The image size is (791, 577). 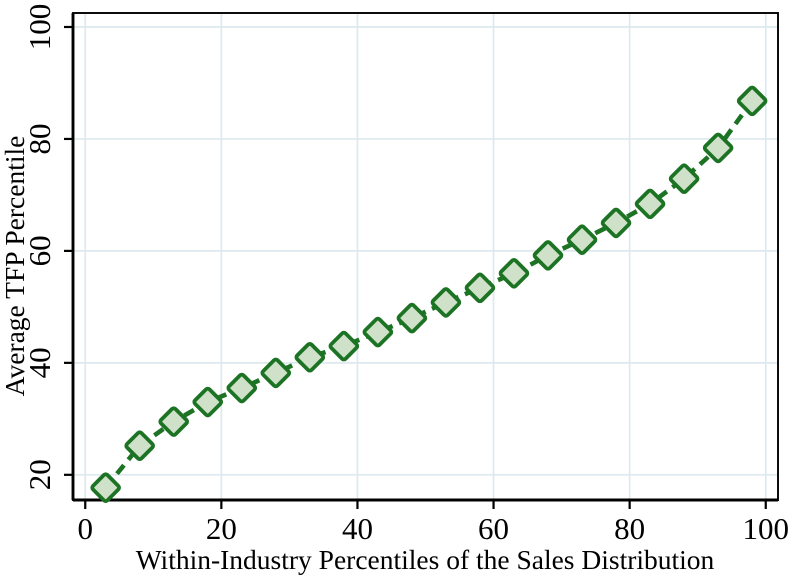 What do you see at coordinates (39, 474) in the screenshot?
I see `y-tick-label: 20` at bounding box center [39, 474].